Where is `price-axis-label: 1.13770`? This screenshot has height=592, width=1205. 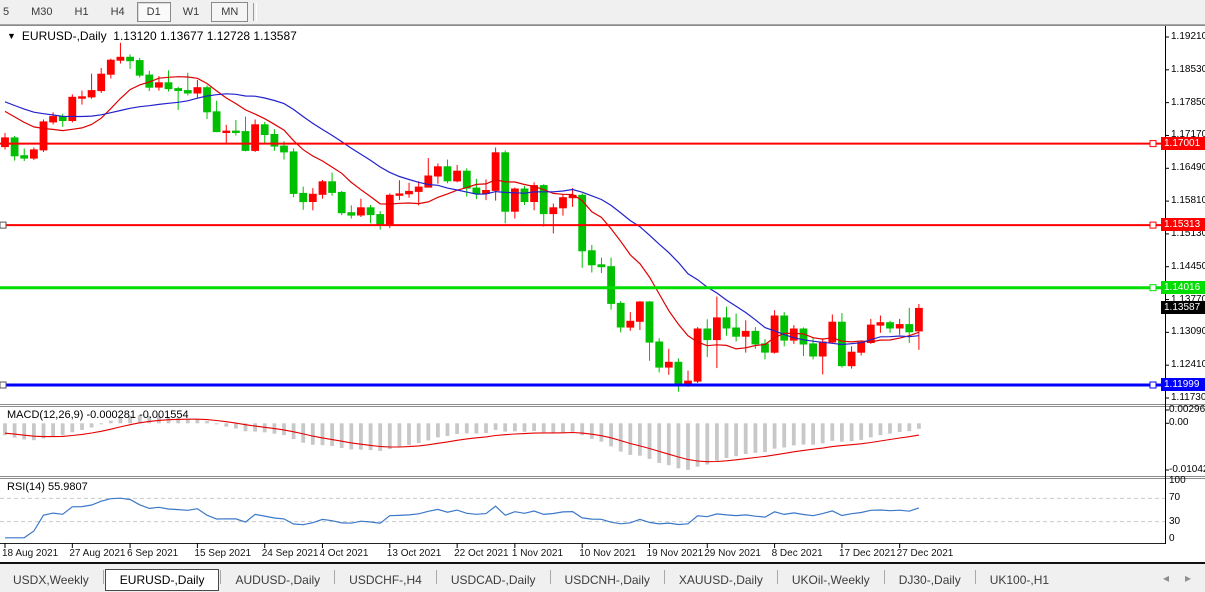 price-axis-label: 1.13770 is located at coordinates (1188, 299).